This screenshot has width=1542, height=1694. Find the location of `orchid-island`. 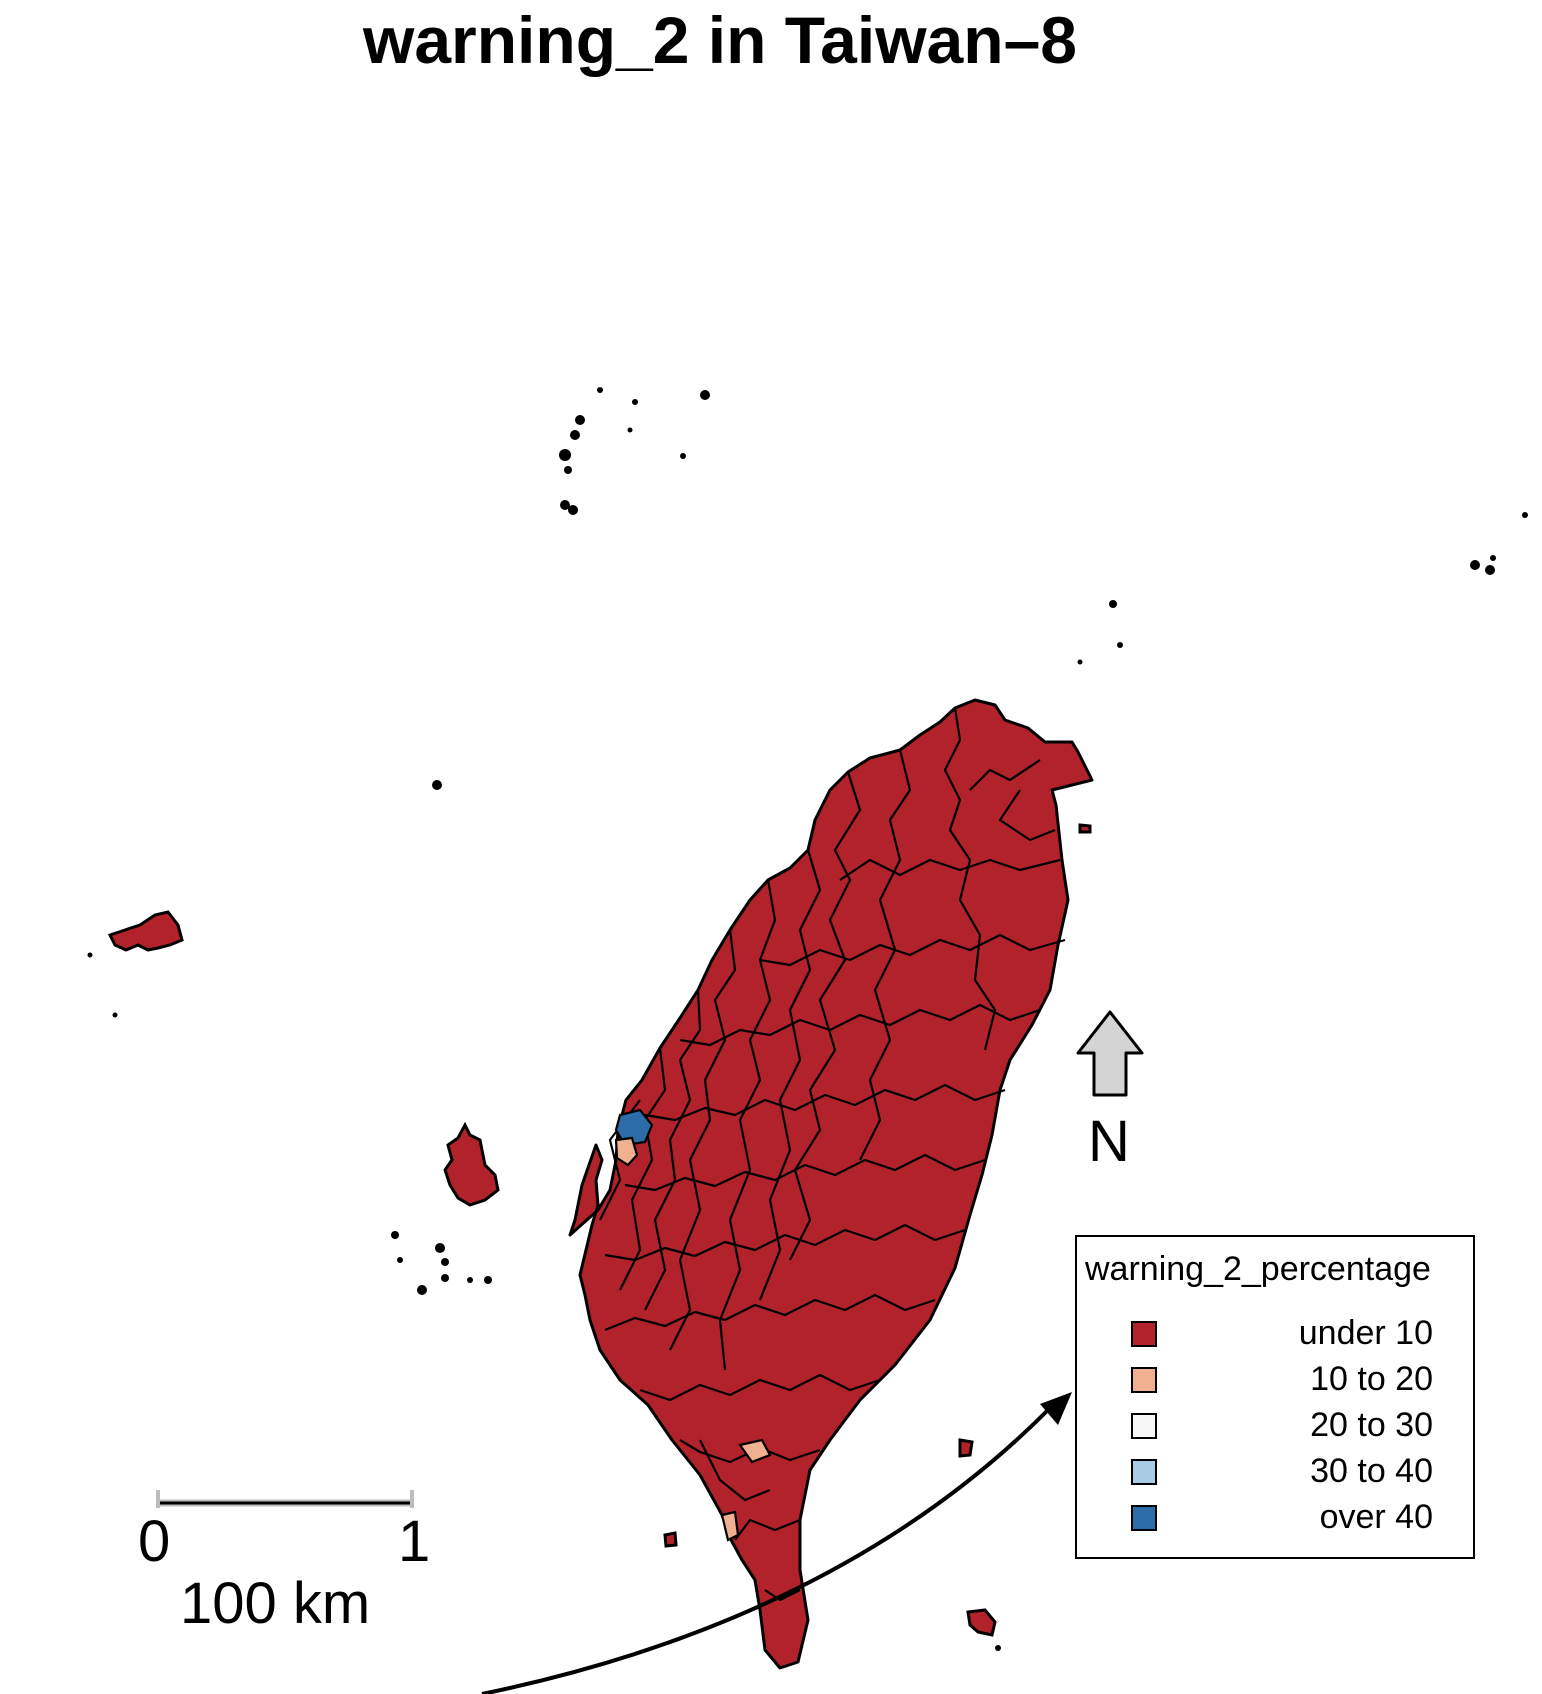

orchid-island is located at coordinates (981, 1622).